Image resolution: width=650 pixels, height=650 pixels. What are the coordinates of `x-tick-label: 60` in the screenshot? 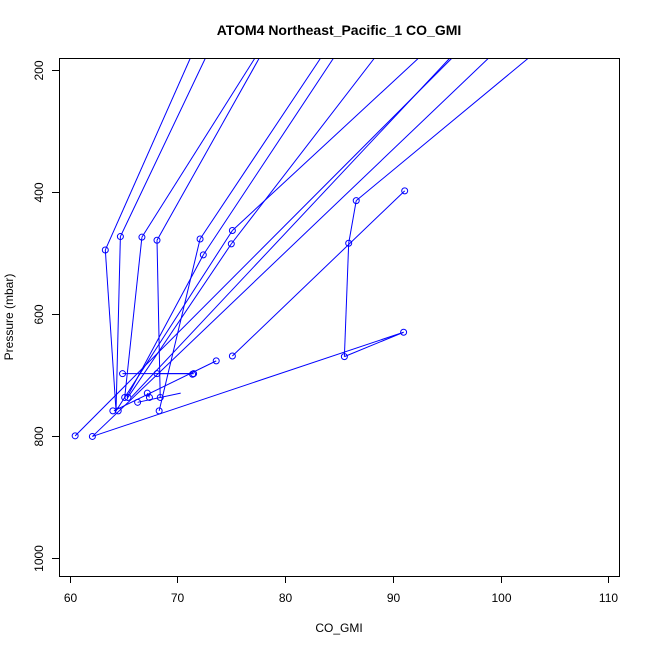 It's located at (71, 598).